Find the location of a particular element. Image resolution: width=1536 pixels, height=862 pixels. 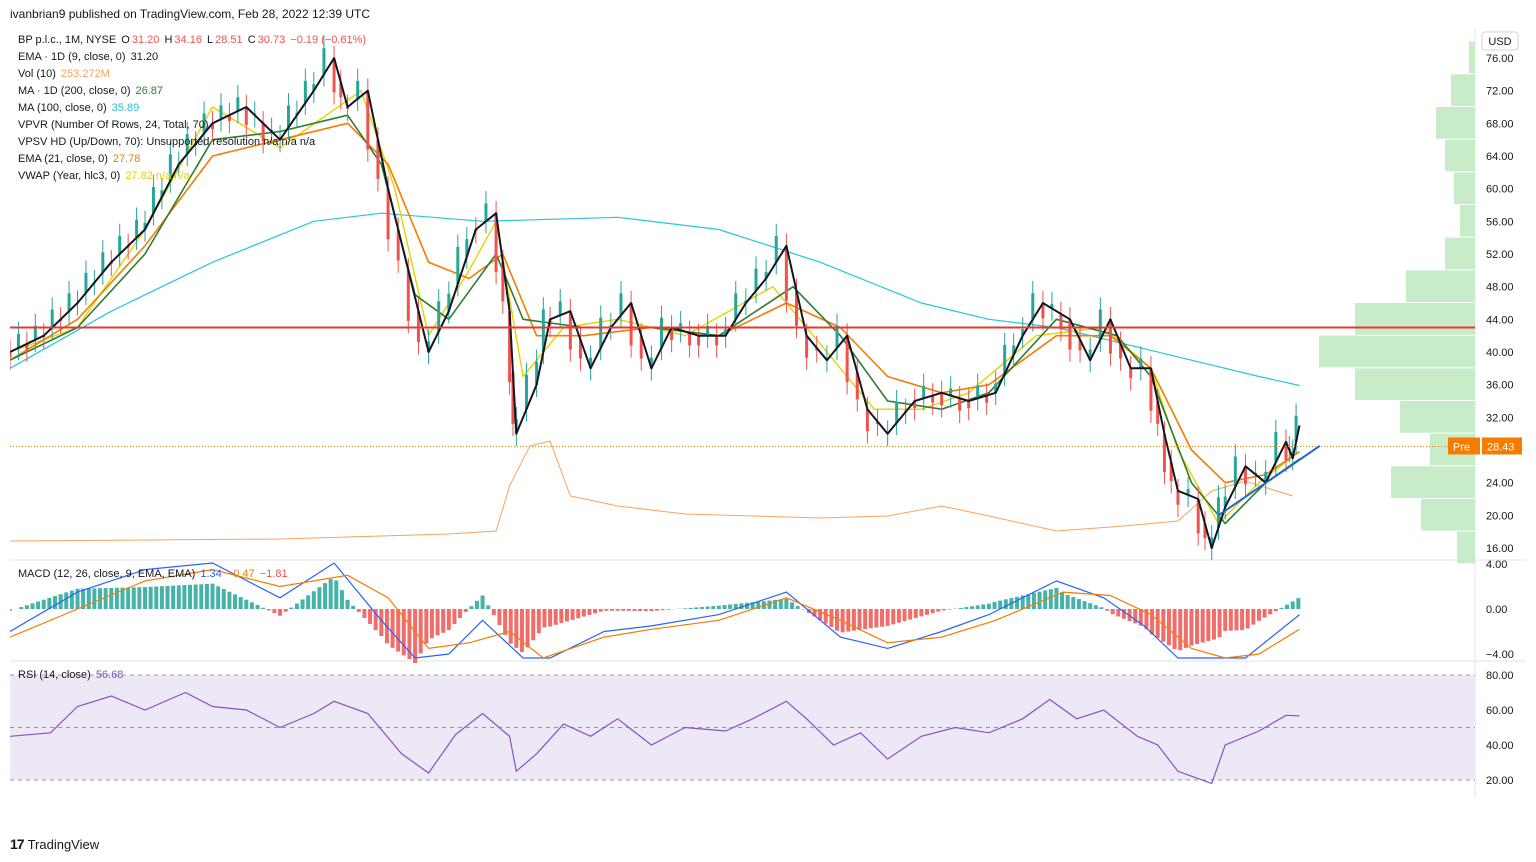

indicator-legend-row: EMA (21, close, 0) 27.78 is located at coordinates (167, 159).